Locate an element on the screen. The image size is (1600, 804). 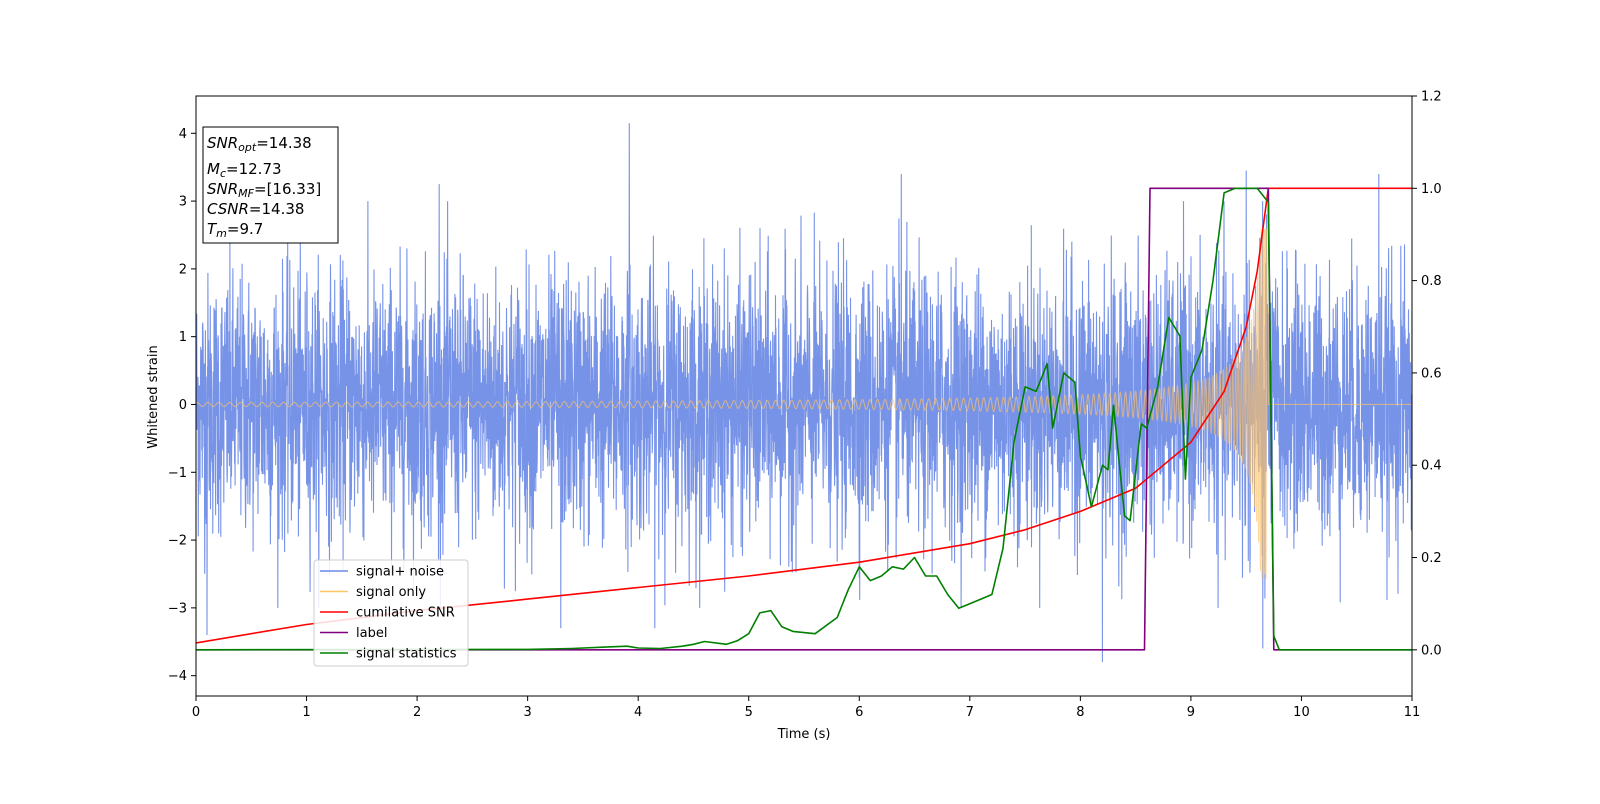
annotation-snr-mf: SNRMF=[16.33] is located at coordinates (264, 190).